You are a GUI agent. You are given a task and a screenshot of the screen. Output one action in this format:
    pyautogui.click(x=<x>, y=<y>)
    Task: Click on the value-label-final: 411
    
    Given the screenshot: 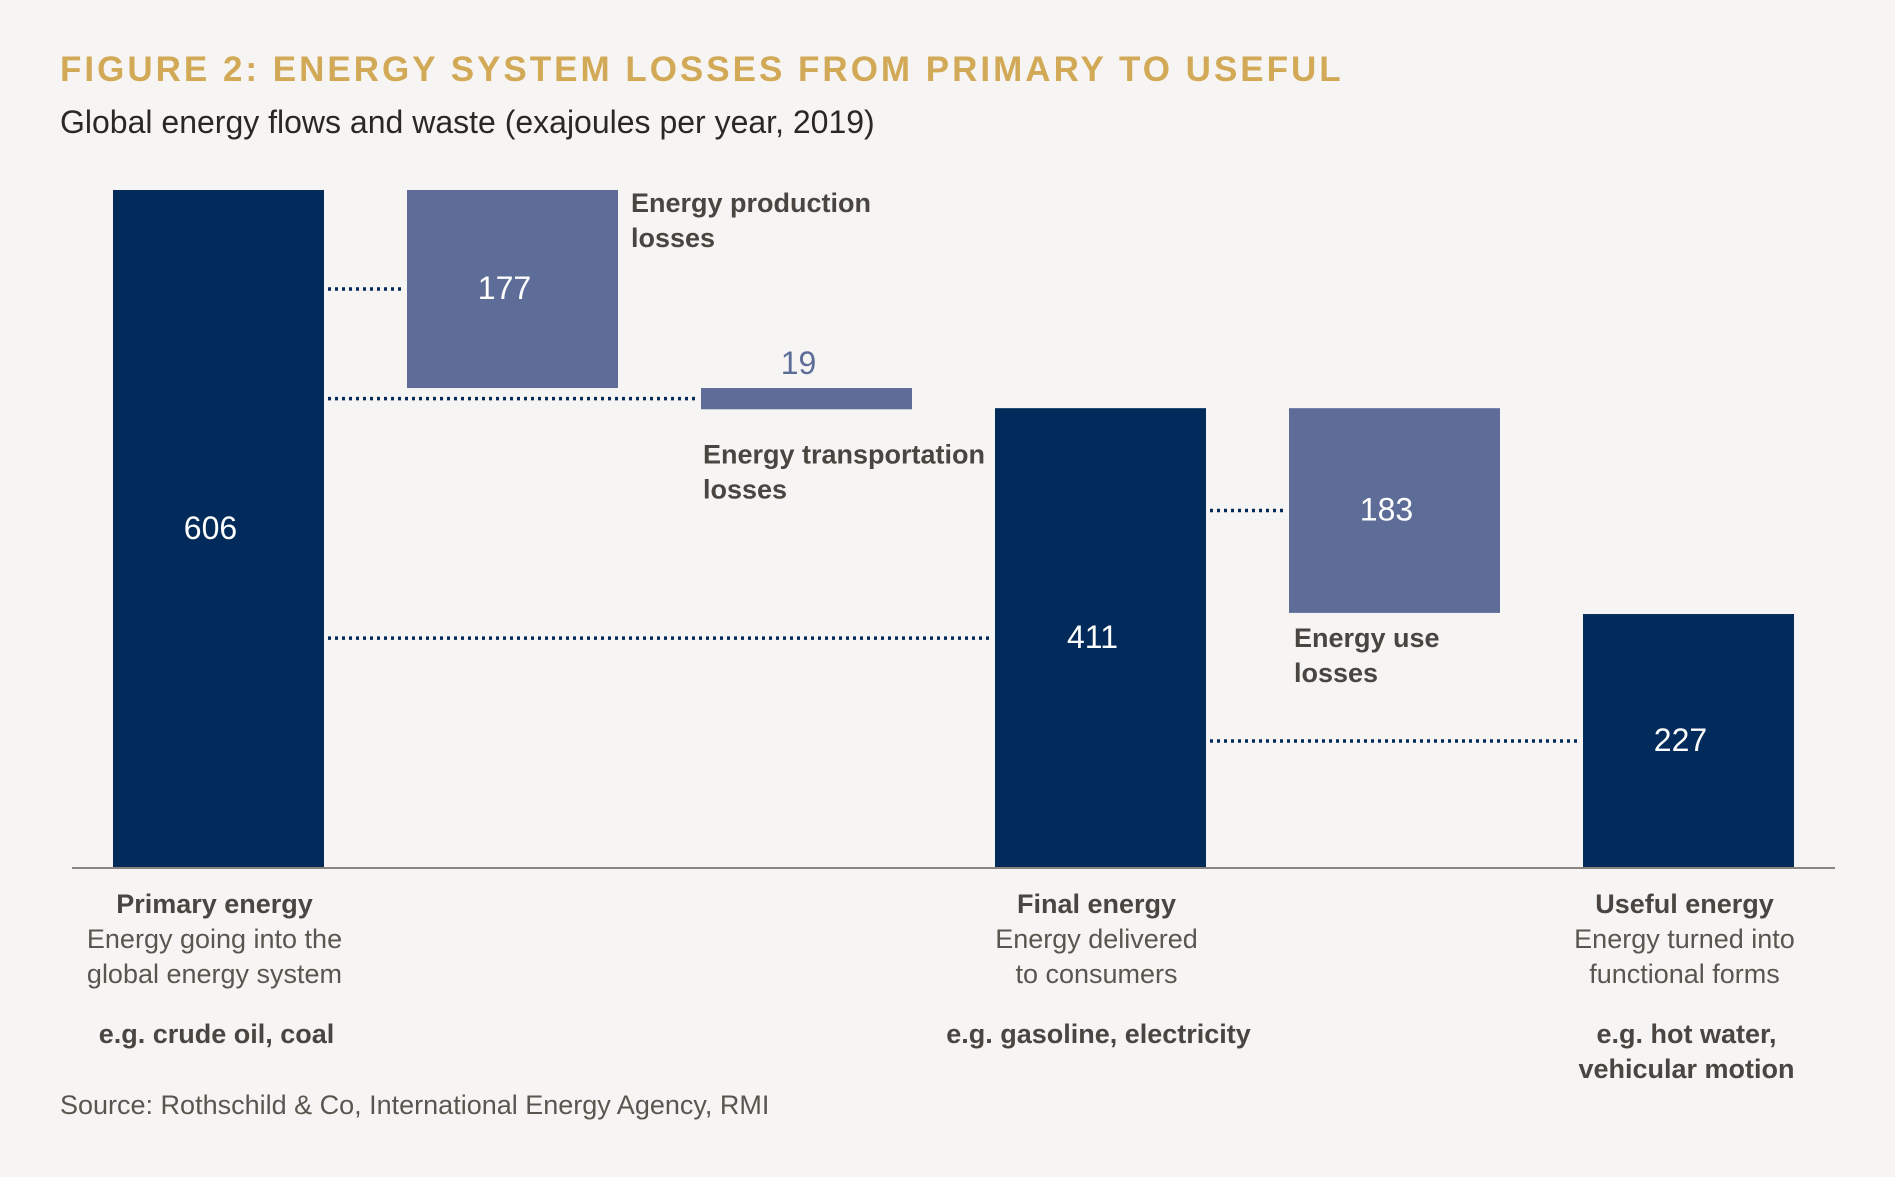 What is the action you would take?
    pyautogui.click(x=1092, y=637)
    